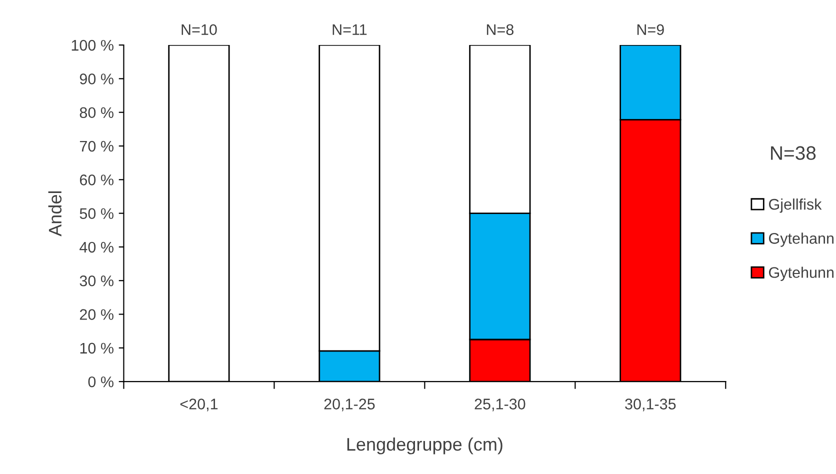 The height and width of the screenshot is (474, 836). What do you see at coordinates (795, 205) in the screenshot?
I see `legend-label: Gjellfisk` at bounding box center [795, 205].